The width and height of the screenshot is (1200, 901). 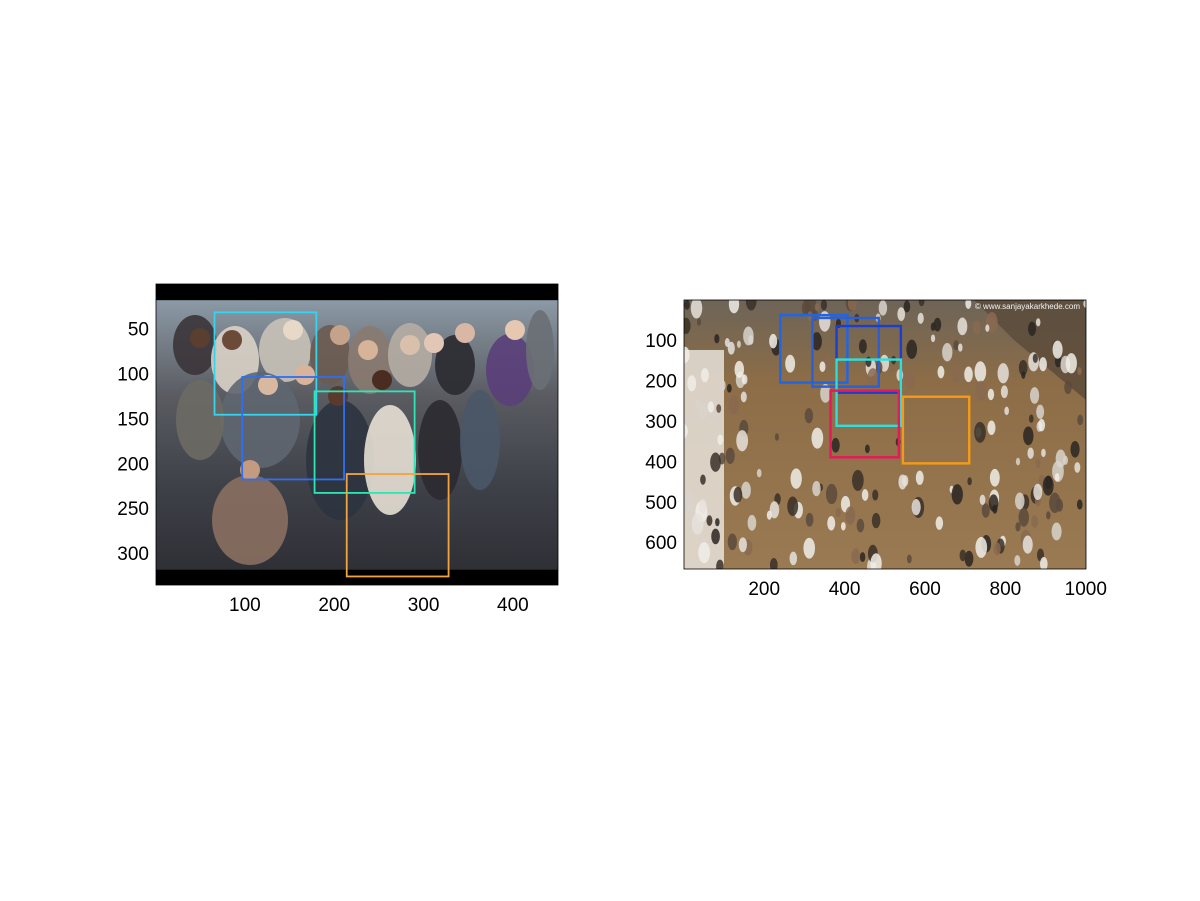 What do you see at coordinates (661, 442) in the screenshot?
I see `right-y-tick-labels: 100 200 300 400 500 600` at bounding box center [661, 442].